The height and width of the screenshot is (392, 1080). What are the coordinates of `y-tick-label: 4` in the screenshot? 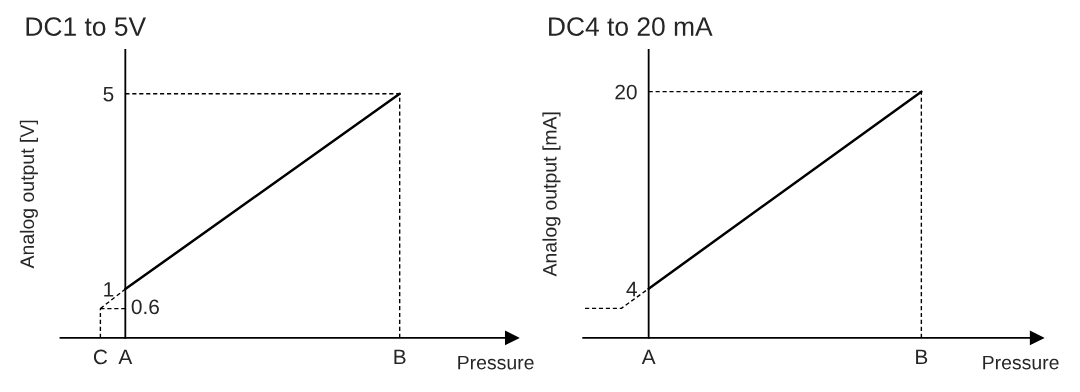 It's located at (631, 289).